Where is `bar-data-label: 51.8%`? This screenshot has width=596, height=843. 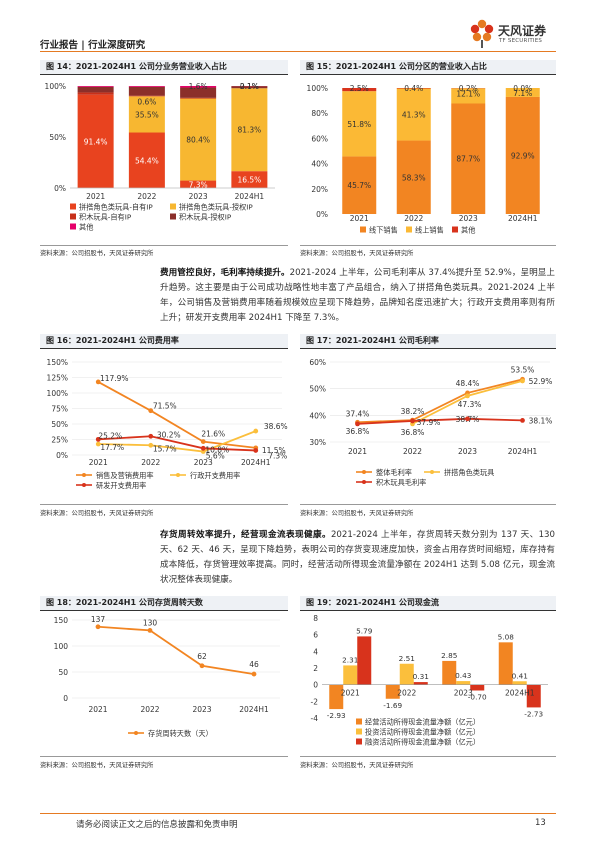 bar-data-label: 51.8% is located at coordinates (359, 124).